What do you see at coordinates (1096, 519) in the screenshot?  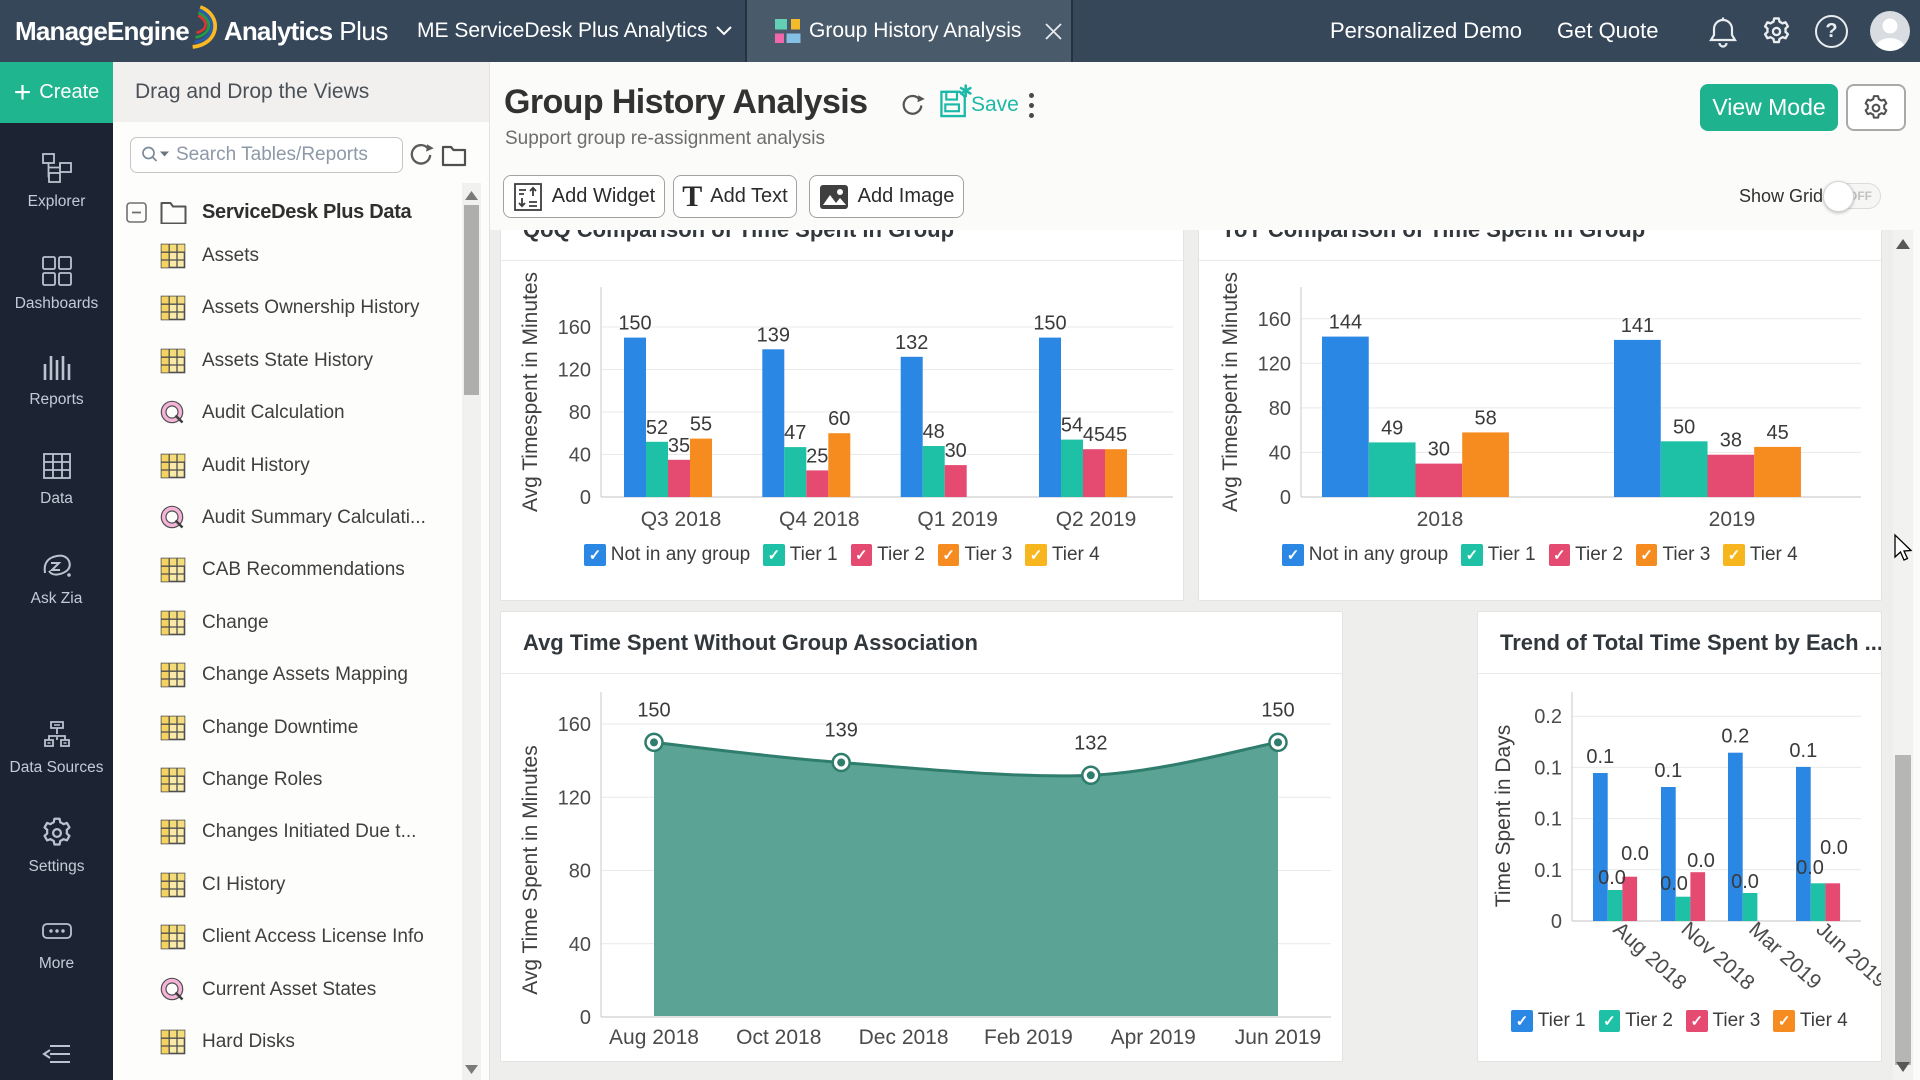 I see `svg-text: Q2 2019` at bounding box center [1096, 519].